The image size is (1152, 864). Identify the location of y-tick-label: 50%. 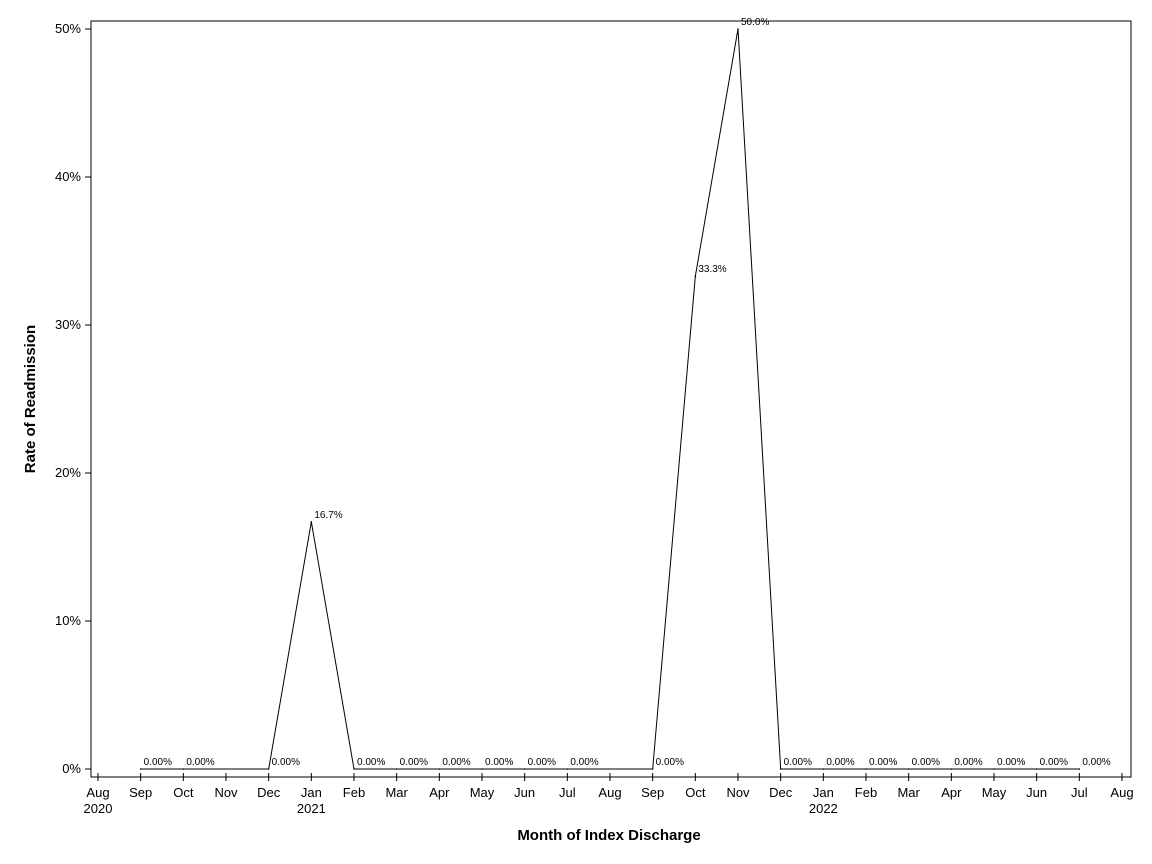
(68, 28).